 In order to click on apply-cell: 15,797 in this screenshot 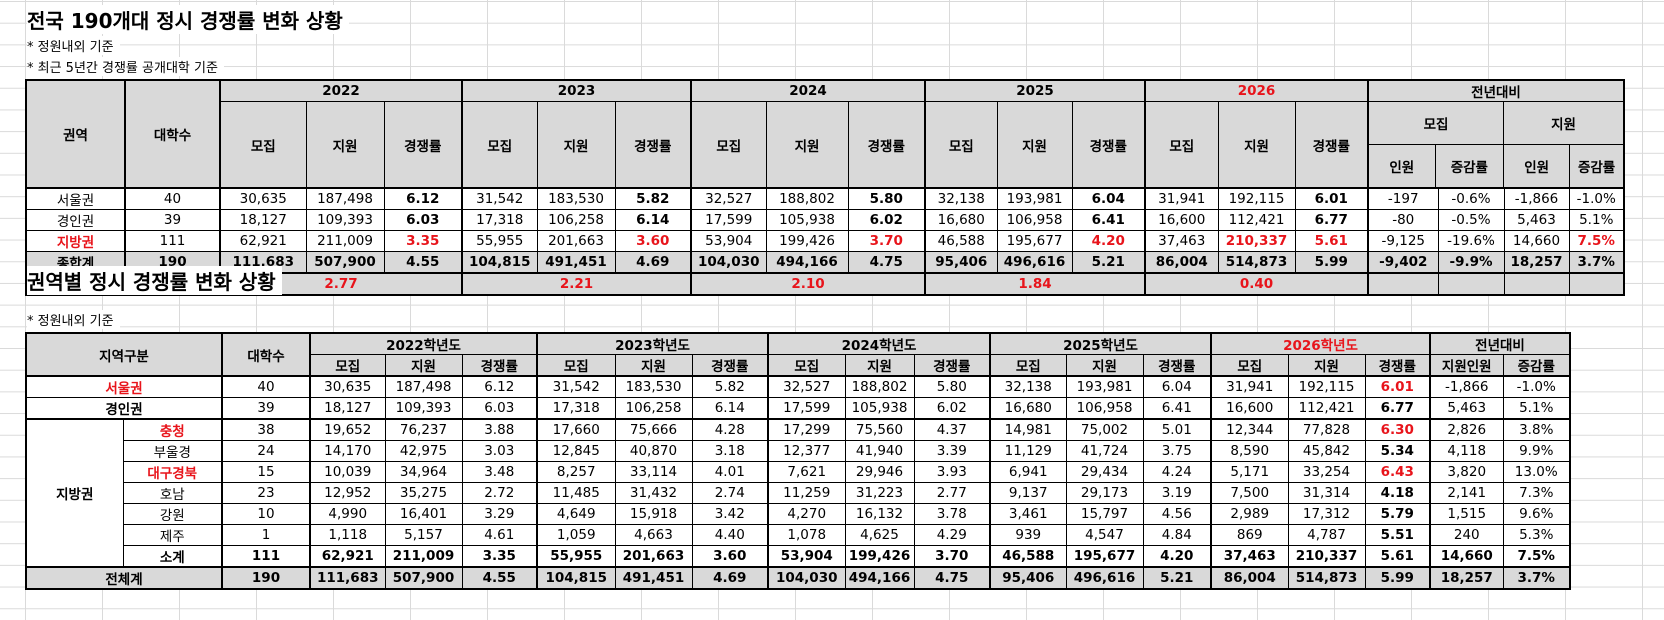, I will do `click(1104, 514)`.